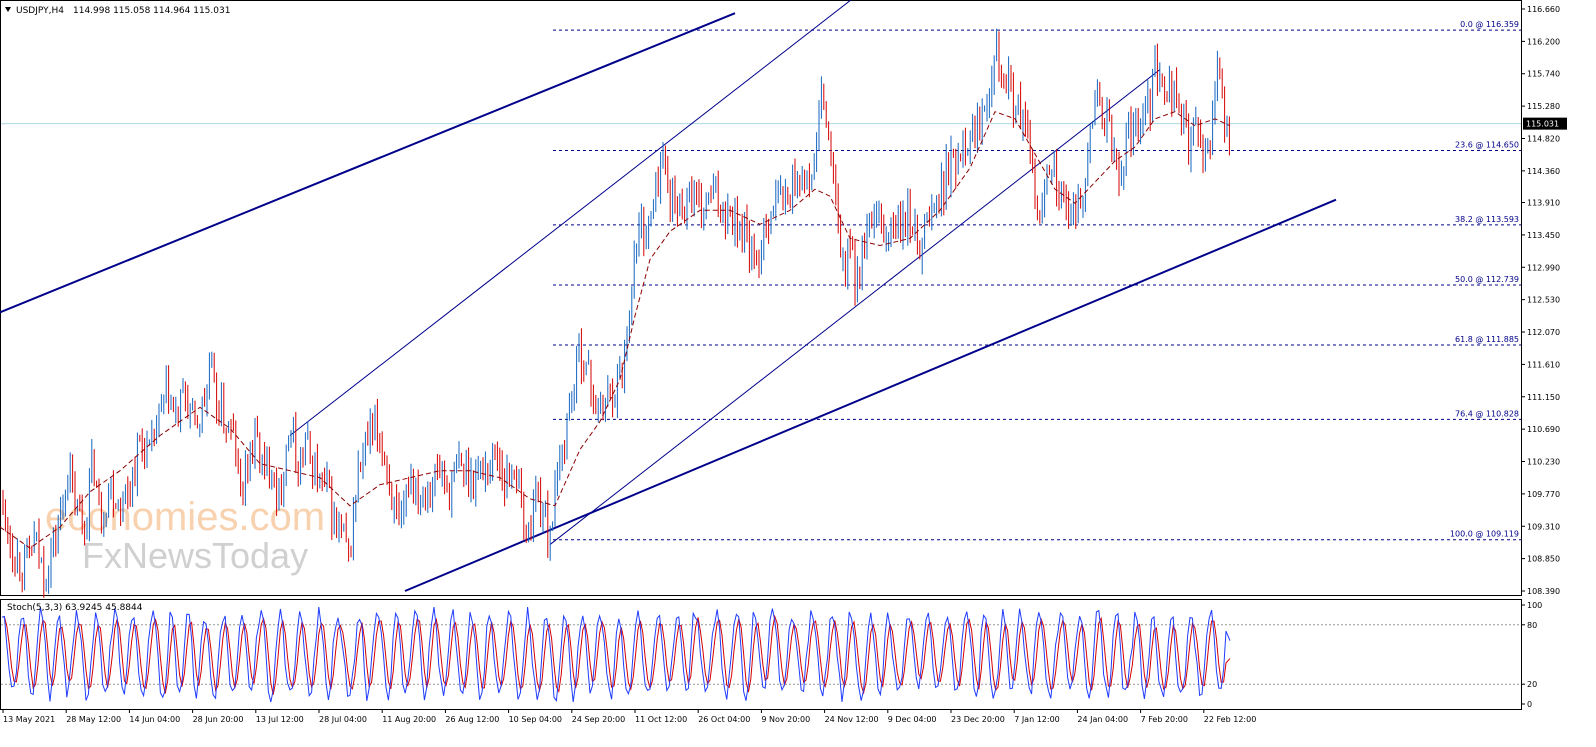 Image resolution: width=1596 pixels, height=747 pixels. What do you see at coordinates (195, 555) in the screenshot?
I see `watermark-line2: FxNewsToday` at bounding box center [195, 555].